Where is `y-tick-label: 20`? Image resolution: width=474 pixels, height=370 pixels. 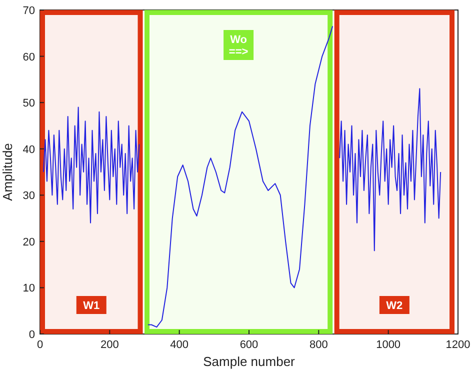 y-tick-label: 20 is located at coordinates (28, 242).